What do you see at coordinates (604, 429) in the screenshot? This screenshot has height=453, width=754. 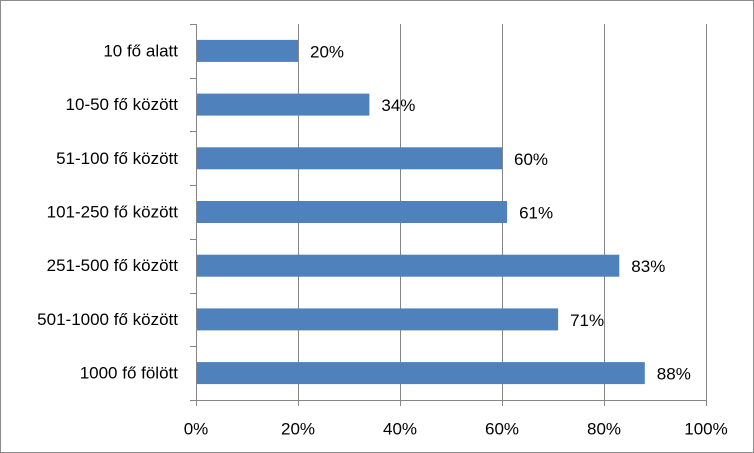 I see `x-tick-label: 80%` at bounding box center [604, 429].